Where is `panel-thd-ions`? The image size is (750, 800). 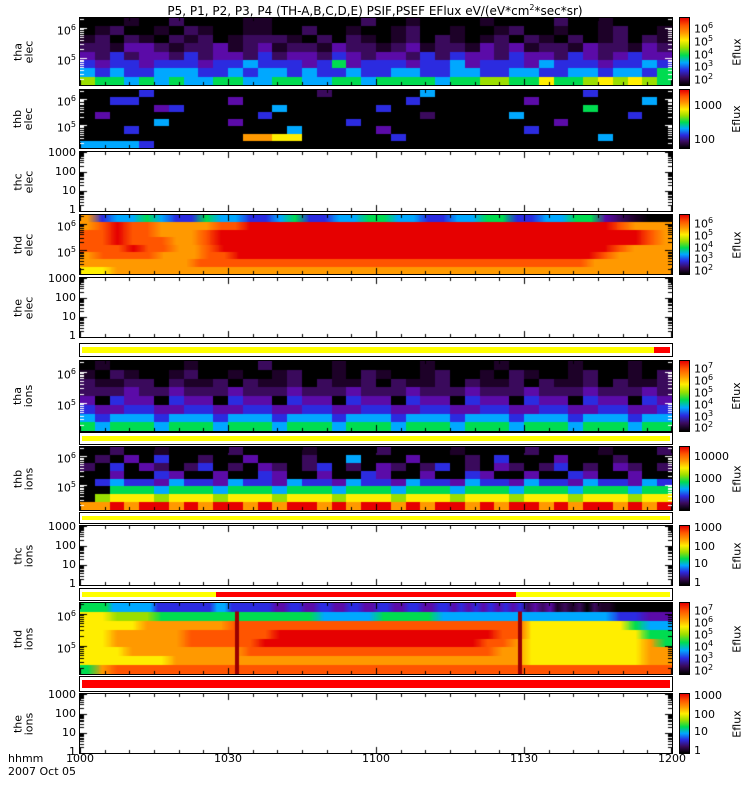
panel-thd-ions is located at coordinates (376, 638).